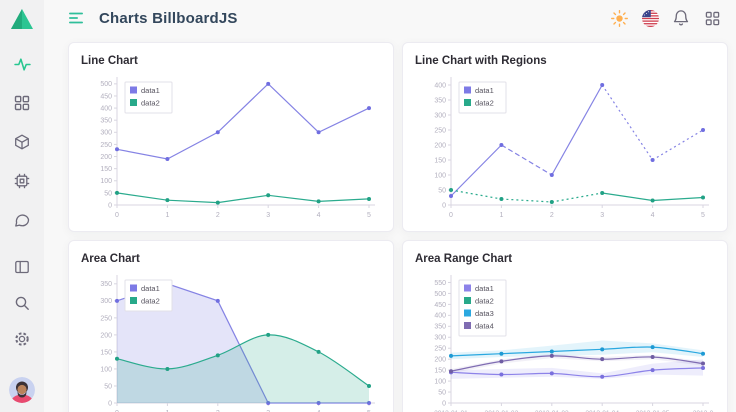  I want to click on sidebar-item-dashboard, so click(22, 103).